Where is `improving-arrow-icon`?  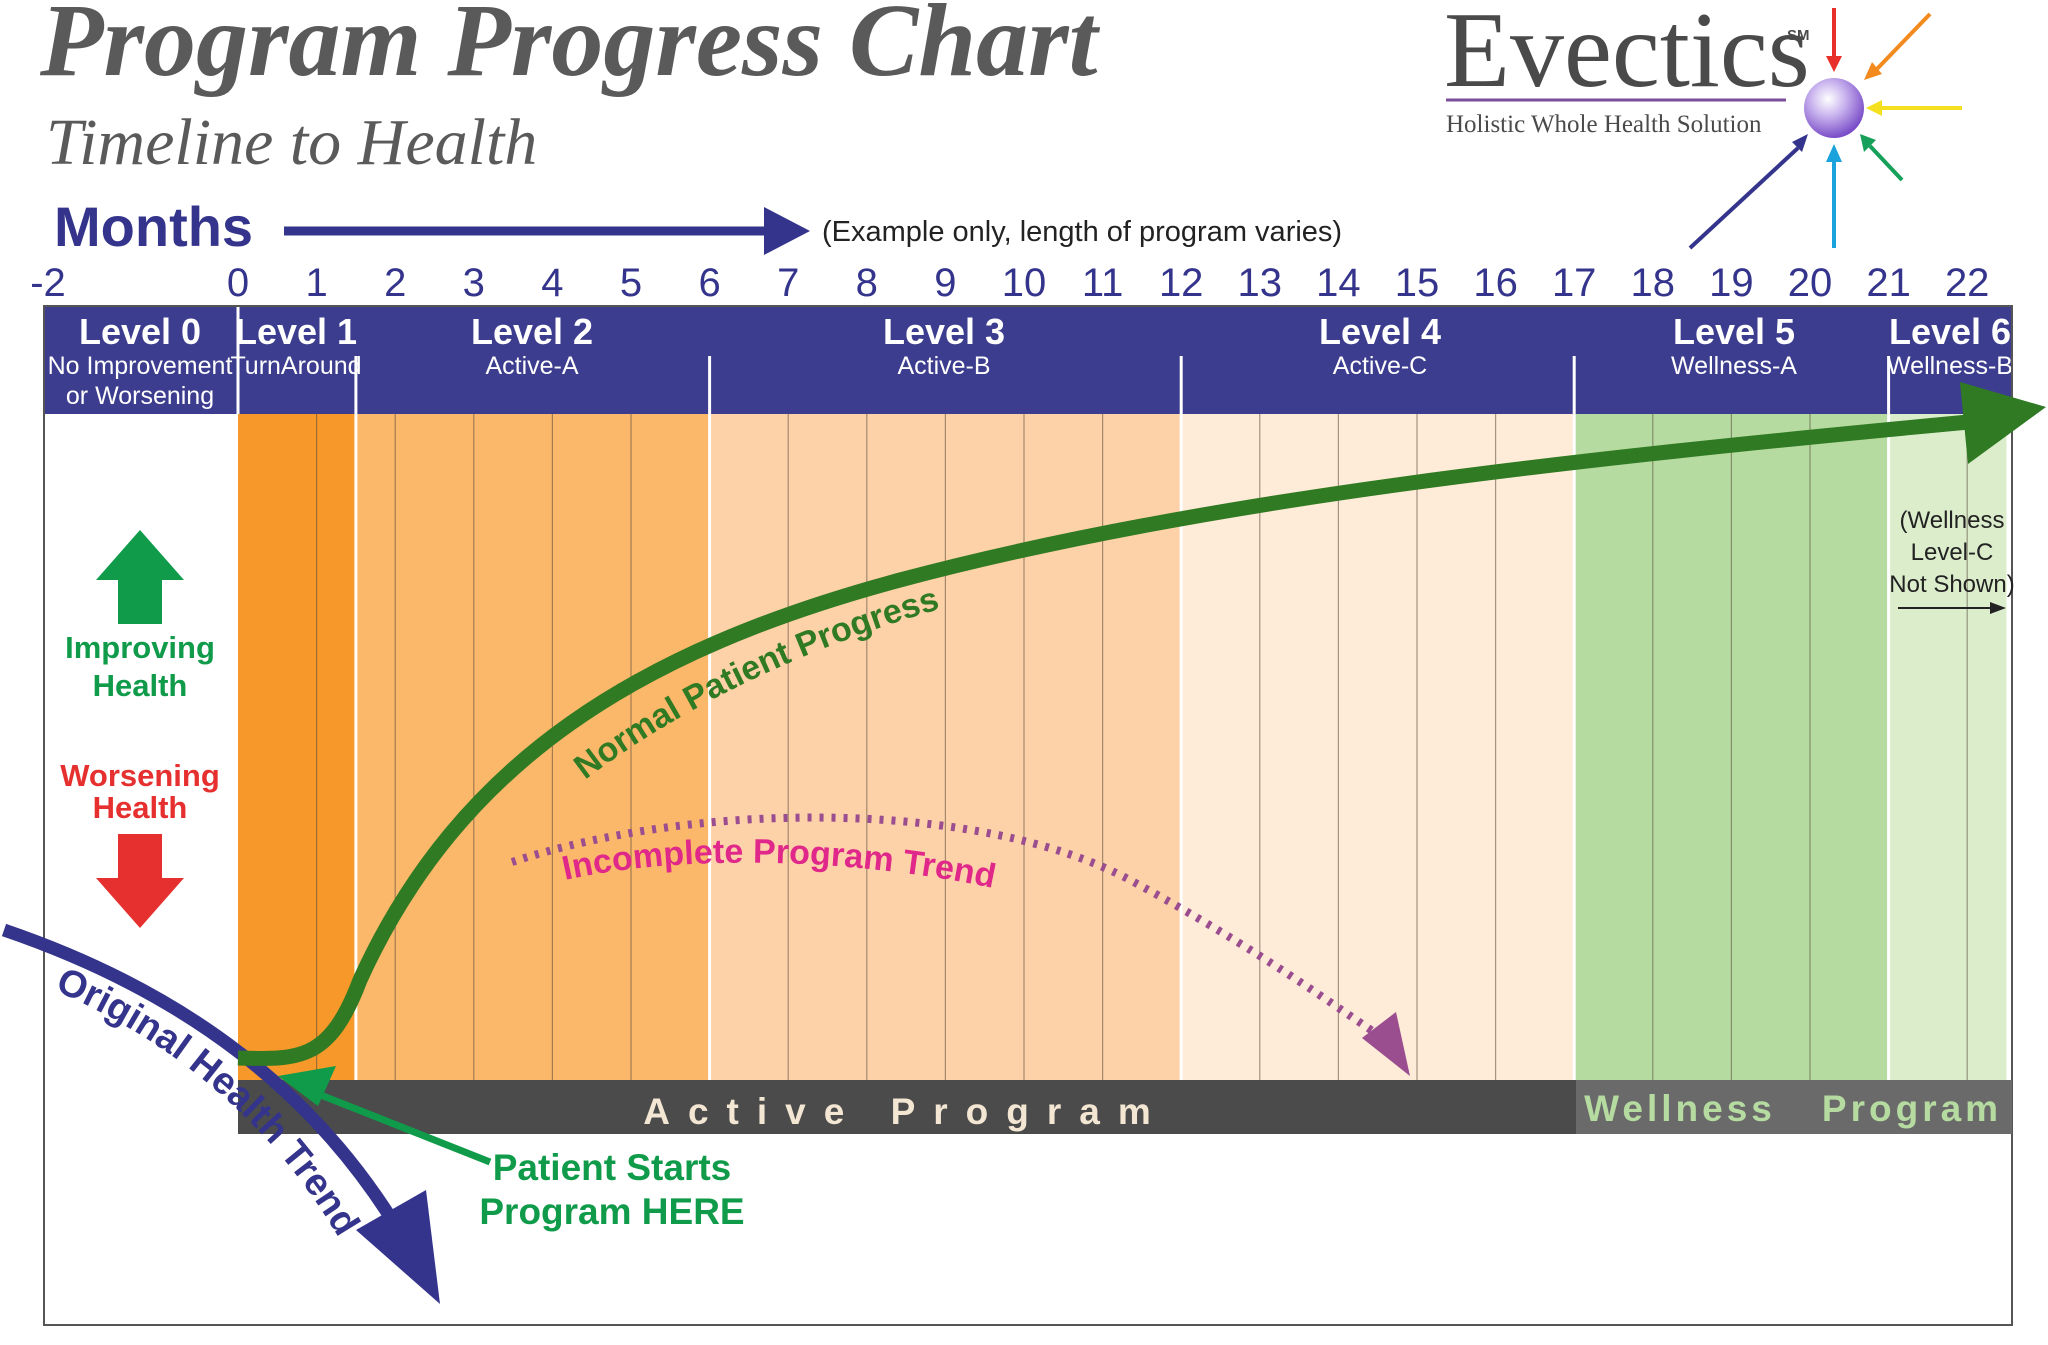
improving-arrow-icon is located at coordinates (140, 577).